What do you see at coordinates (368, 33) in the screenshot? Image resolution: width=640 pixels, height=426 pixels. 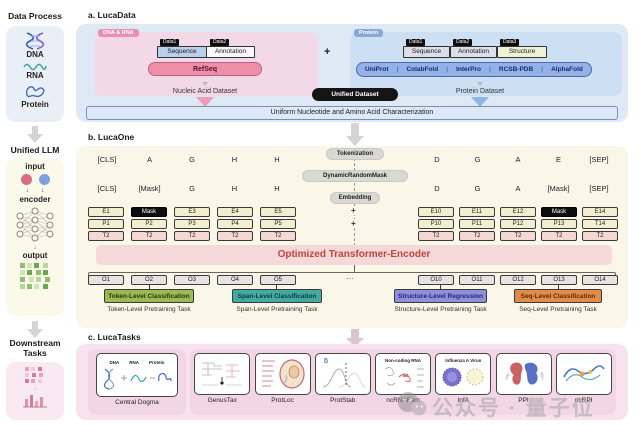 I see `protein-tag: Protein` at bounding box center [368, 33].